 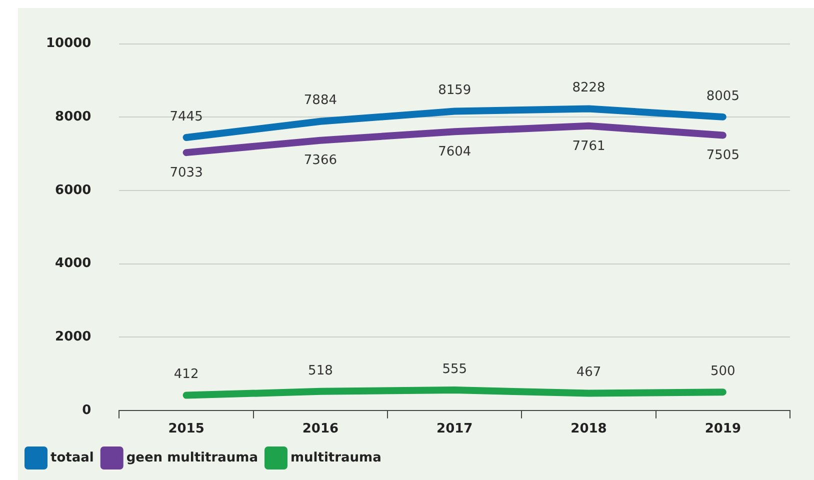 I want to click on legend-label: totaal, so click(x=72, y=458).